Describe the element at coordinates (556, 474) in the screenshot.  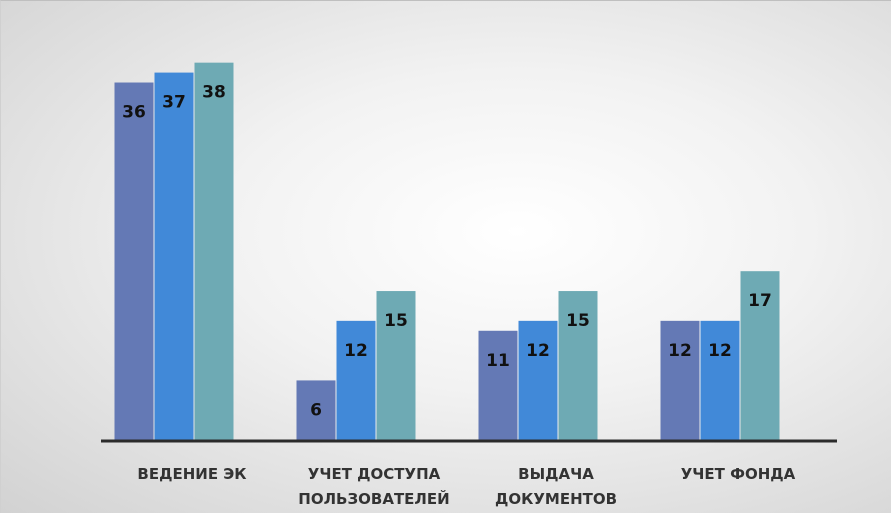
I see `category-label-3-line-1: ВЫДАЧА` at that location.